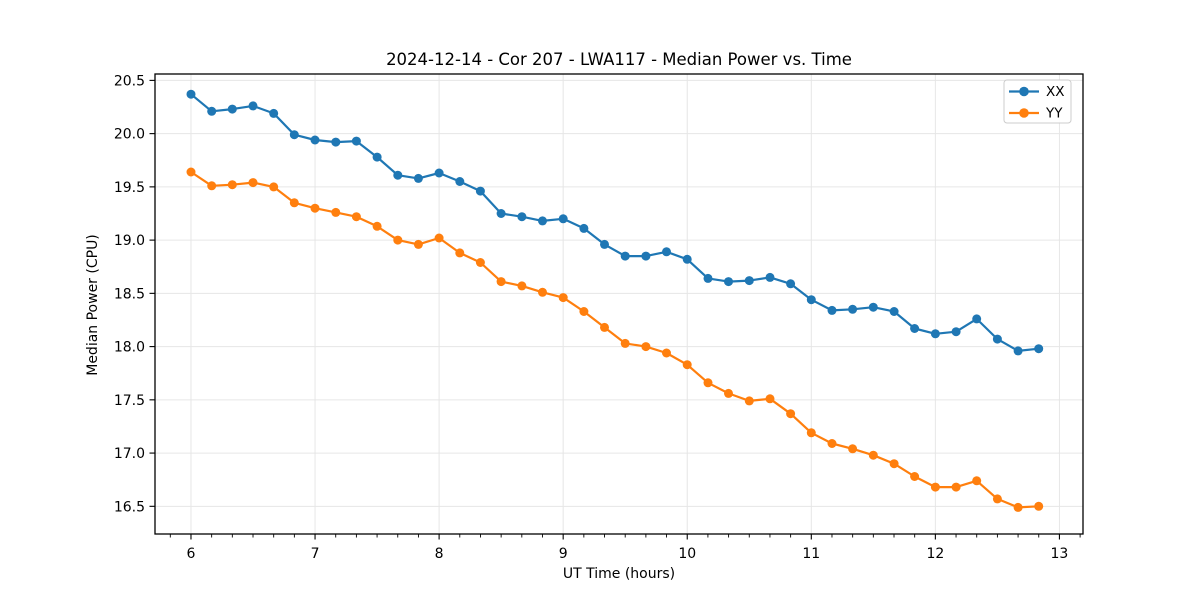  Describe the element at coordinates (563, 554) in the screenshot. I see `x-tick-label: 9` at that location.